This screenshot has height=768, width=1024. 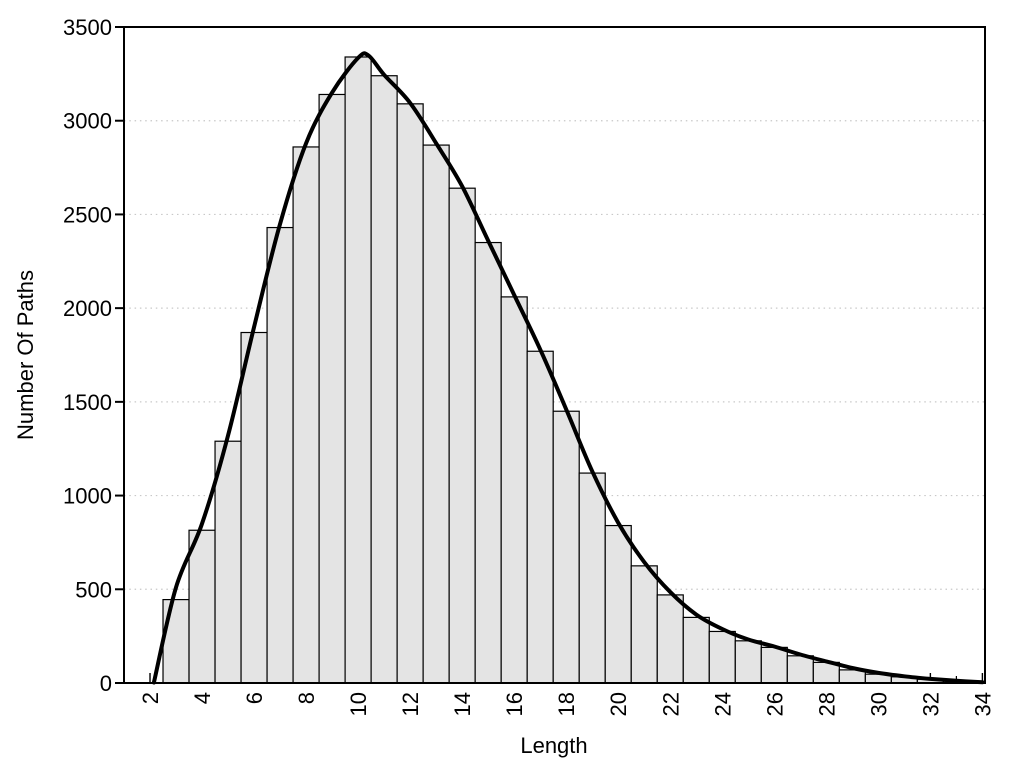 What do you see at coordinates (722, 704) in the screenshot?
I see `x-tick-label: 24` at bounding box center [722, 704].